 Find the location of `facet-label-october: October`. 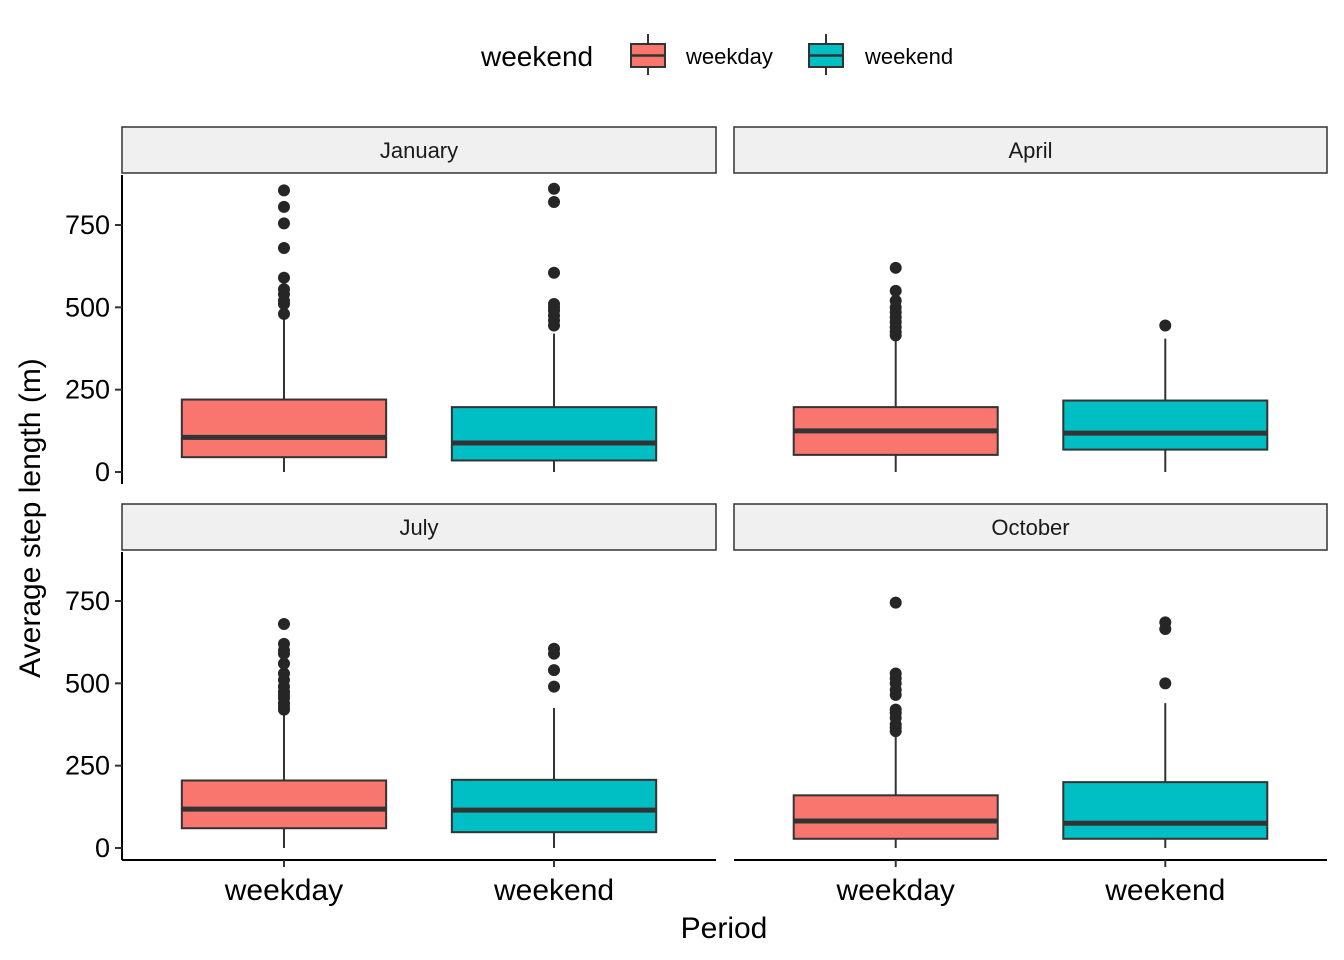

facet-label-october: October is located at coordinates (1030, 527).